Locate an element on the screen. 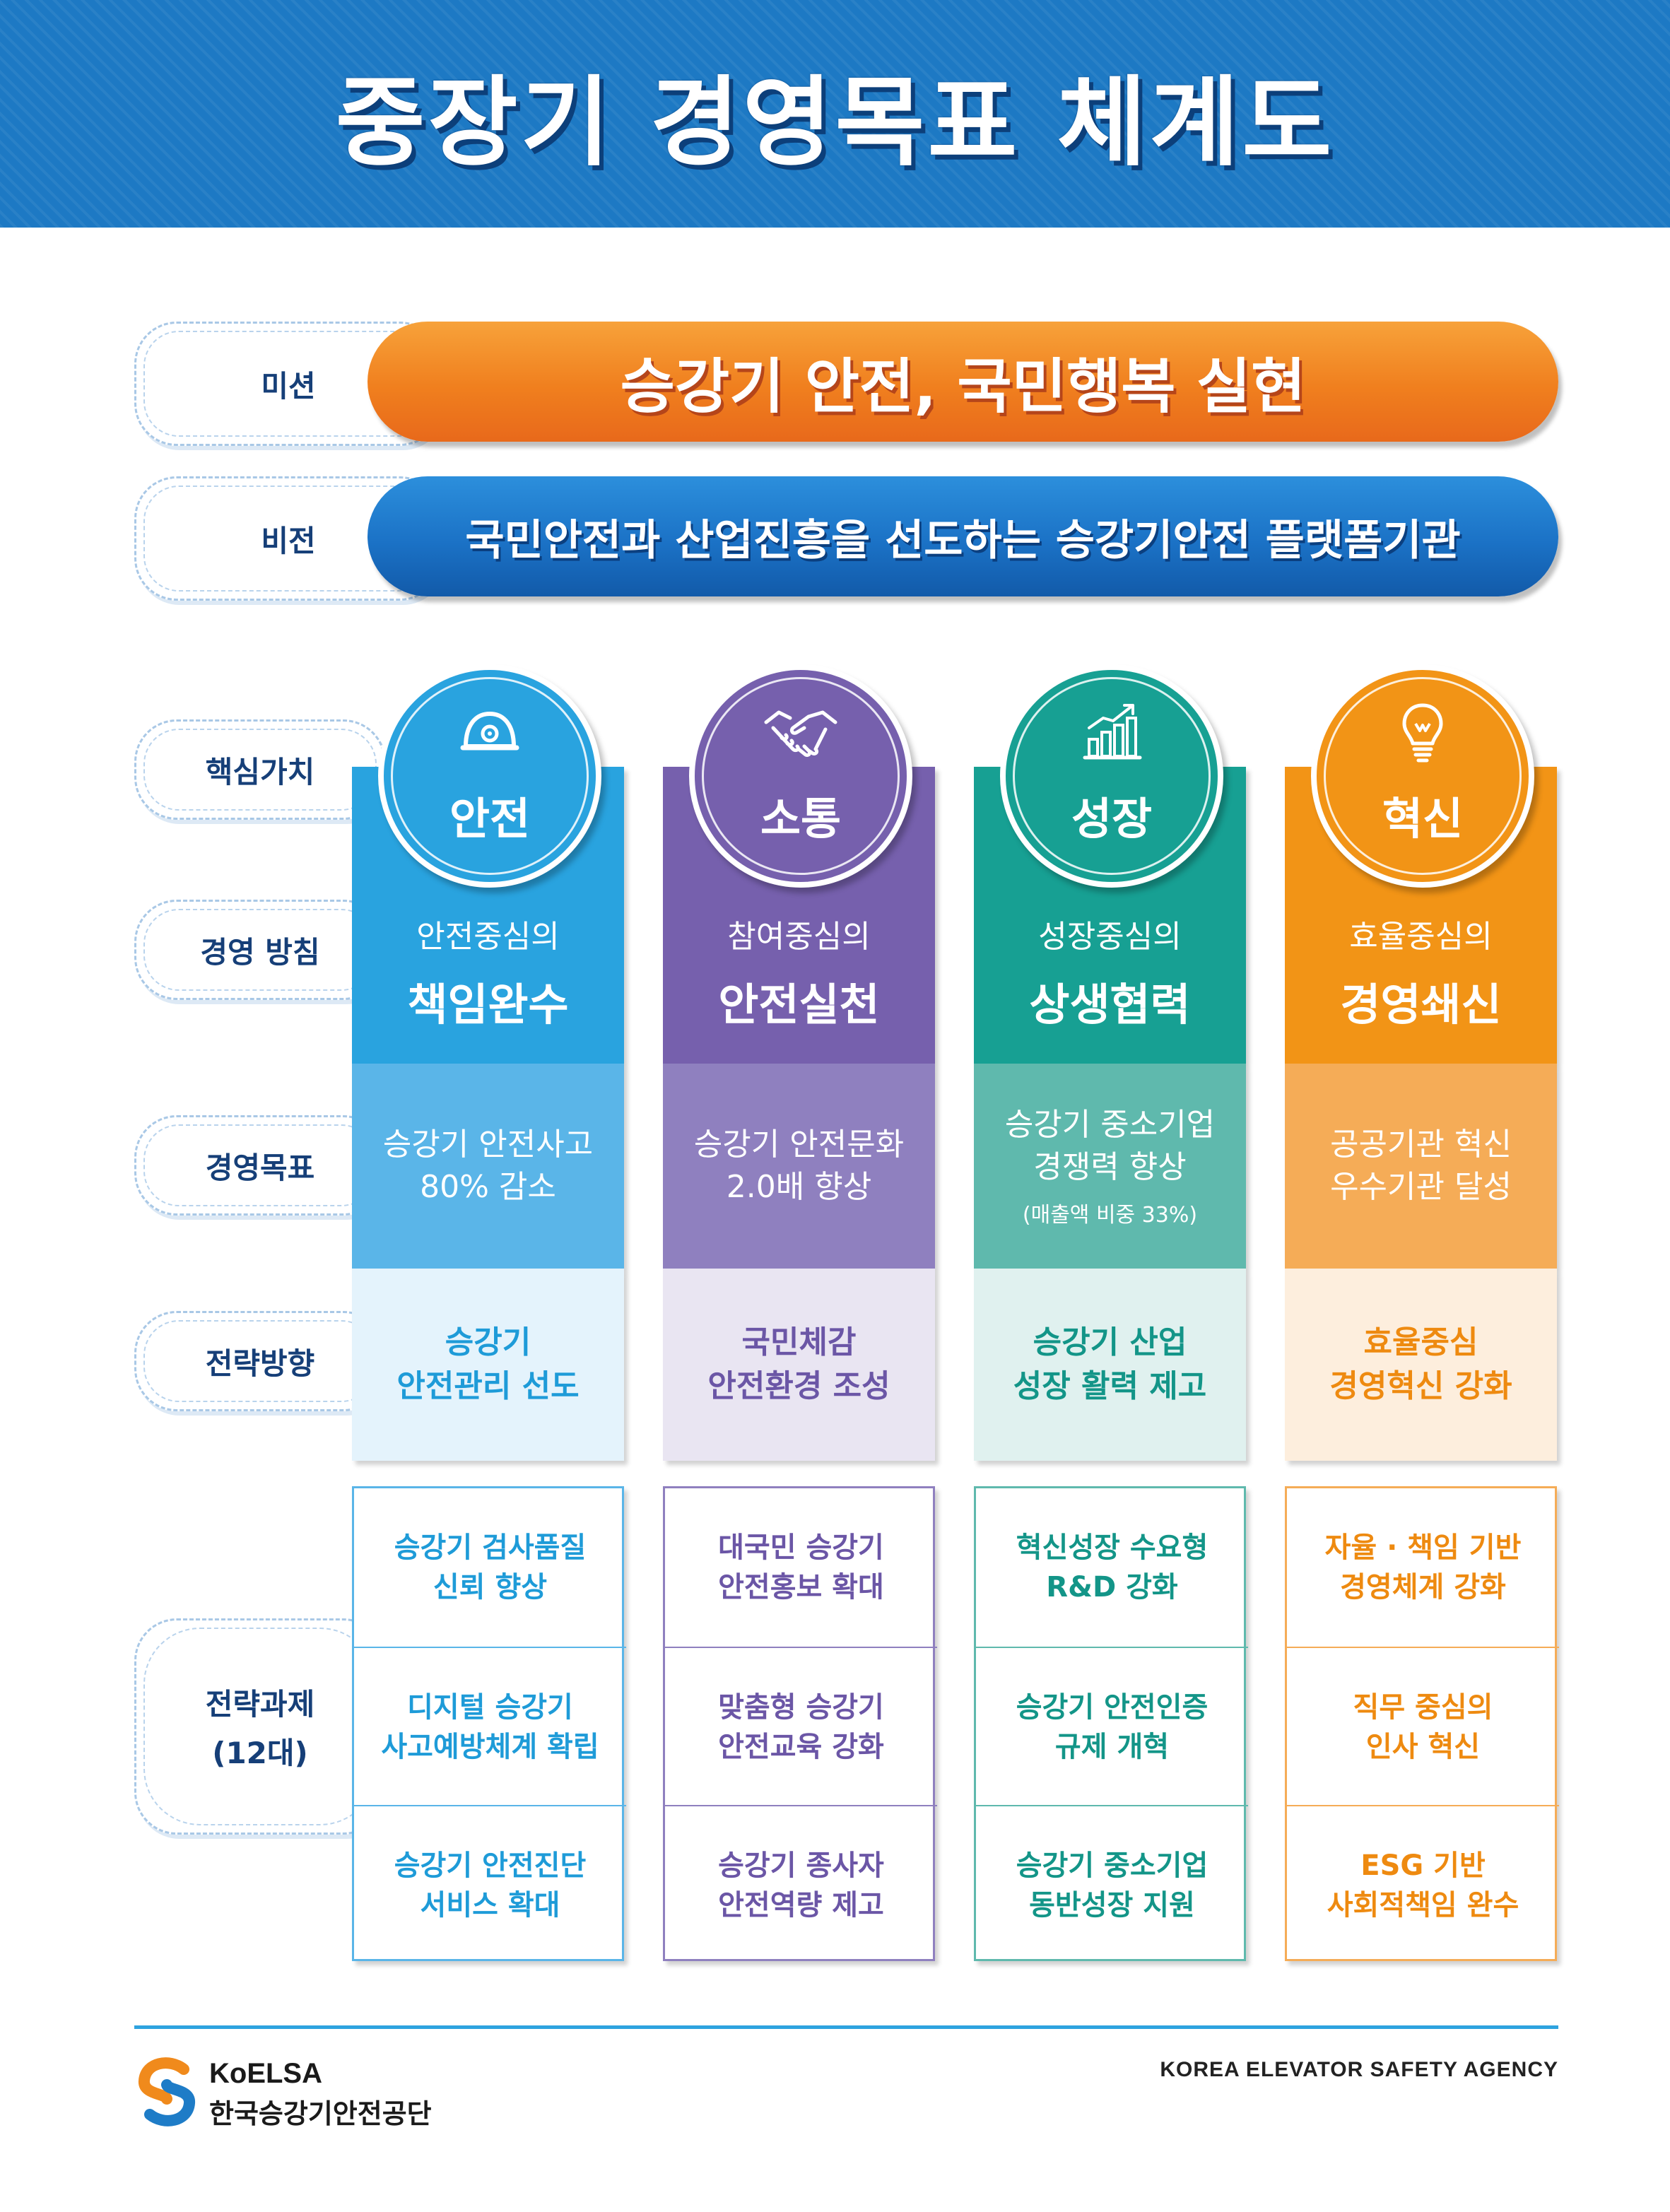 The width and height of the screenshot is (1670, 2212). row-label-policy: 경영 방침 is located at coordinates (260, 950).